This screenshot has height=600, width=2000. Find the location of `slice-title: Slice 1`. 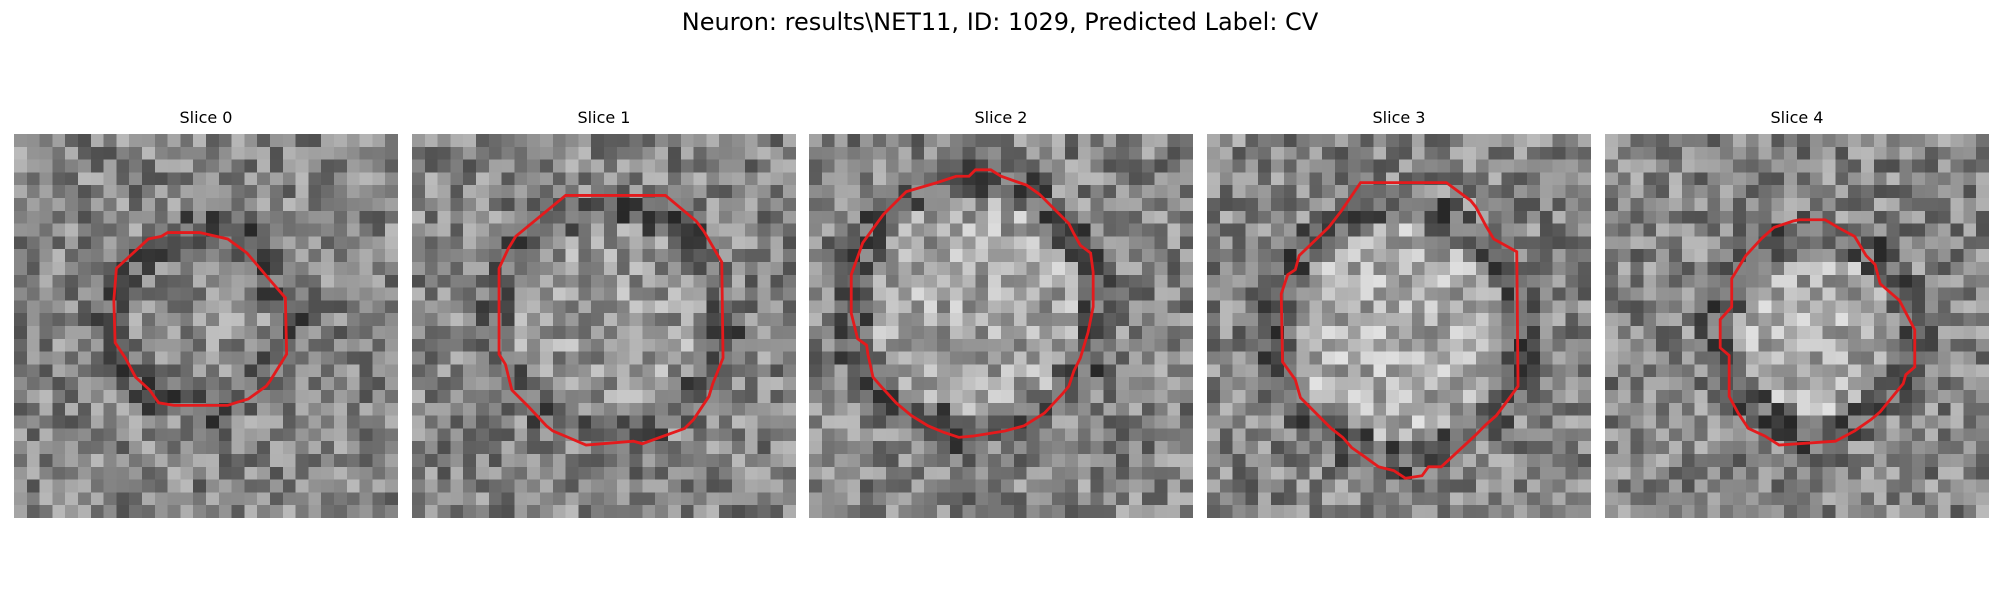

slice-title: Slice 1 is located at coordinates (604, 117).